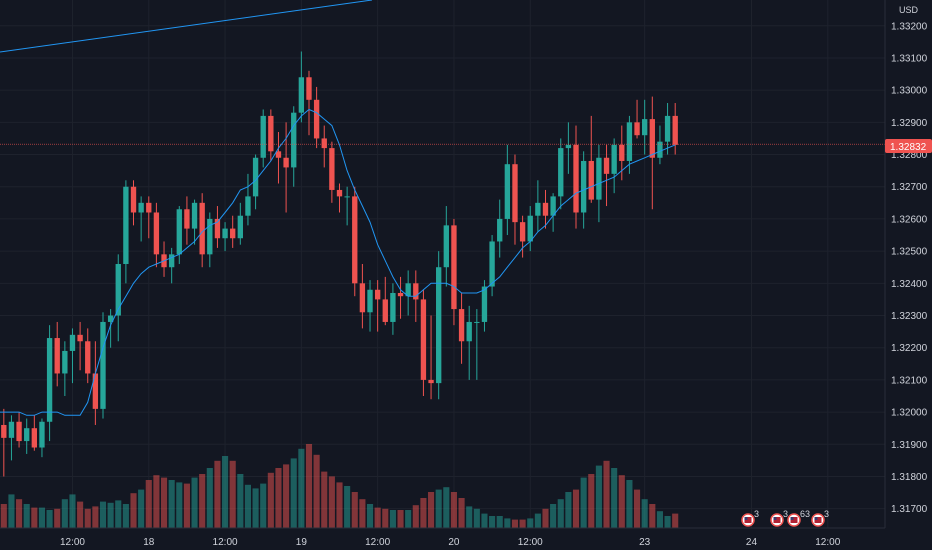 Image resolution: width=932 pixels, height=550 pixels. I want to click on currency-label: USD, so click(909, 10).